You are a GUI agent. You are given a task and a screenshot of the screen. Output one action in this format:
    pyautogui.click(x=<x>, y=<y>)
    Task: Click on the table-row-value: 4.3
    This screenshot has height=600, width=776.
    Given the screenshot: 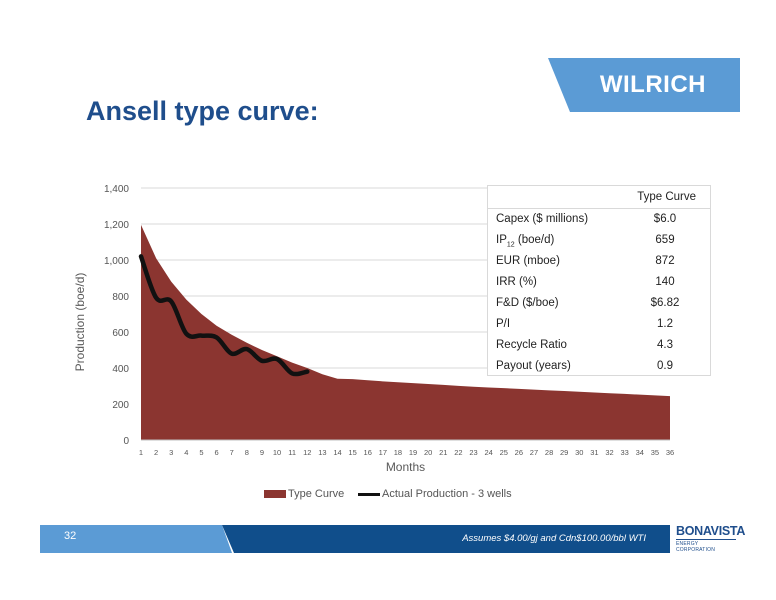 What is the action you would take?
    pyautogui.click(x=665, y=345)
    